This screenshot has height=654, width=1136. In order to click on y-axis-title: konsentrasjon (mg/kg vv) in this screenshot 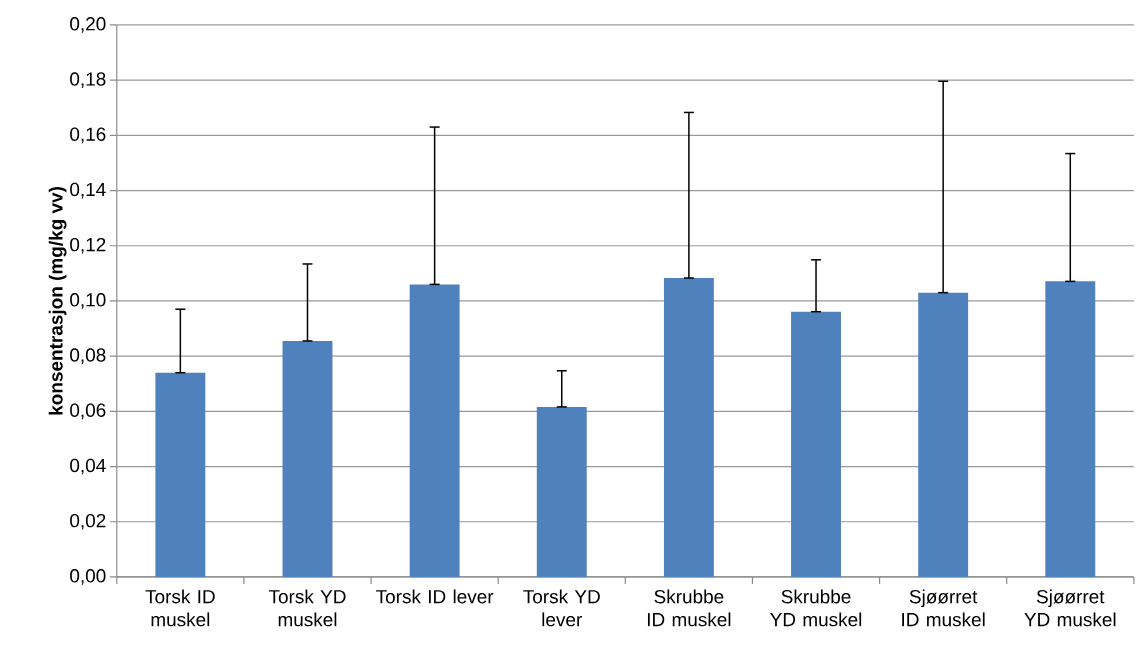, I will do `click(57, 301)`.